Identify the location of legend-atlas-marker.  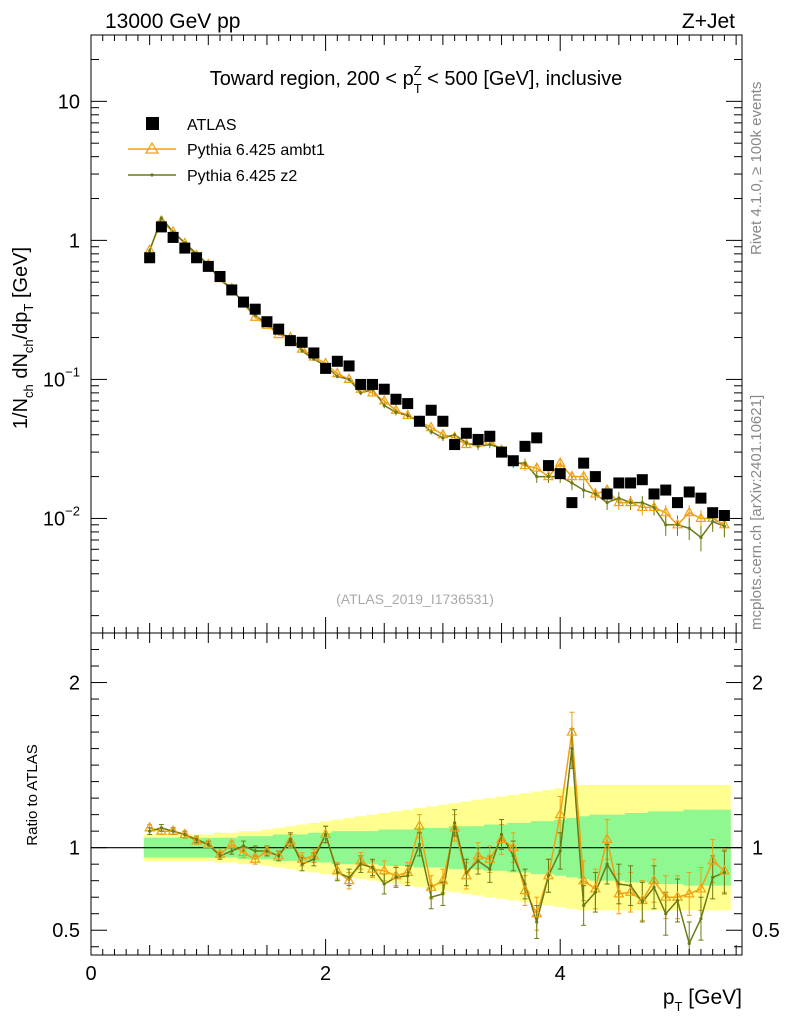
(152, 123).